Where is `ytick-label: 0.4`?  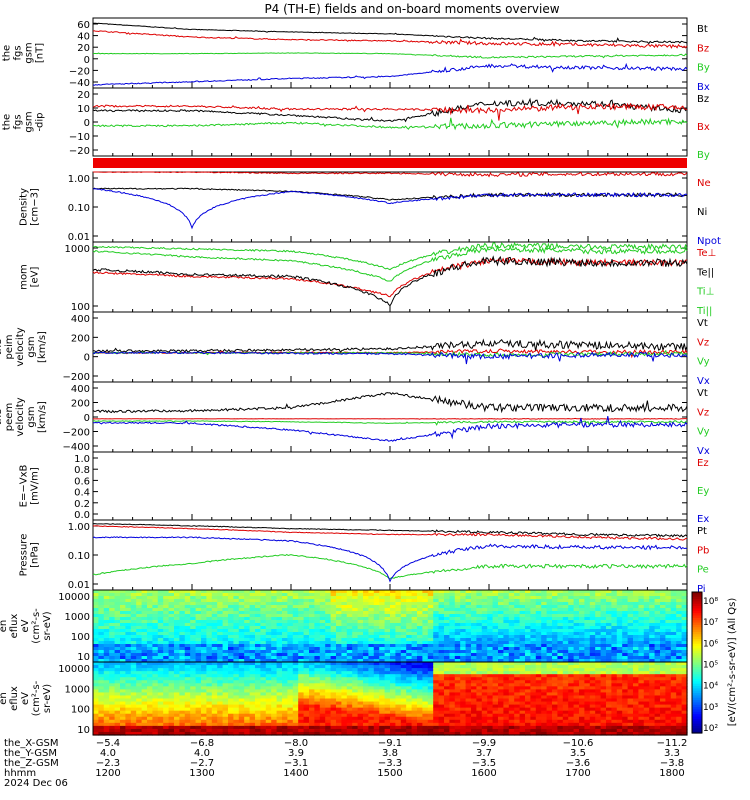
ytick-label: 0.4 is located at coordinates (82, 493).